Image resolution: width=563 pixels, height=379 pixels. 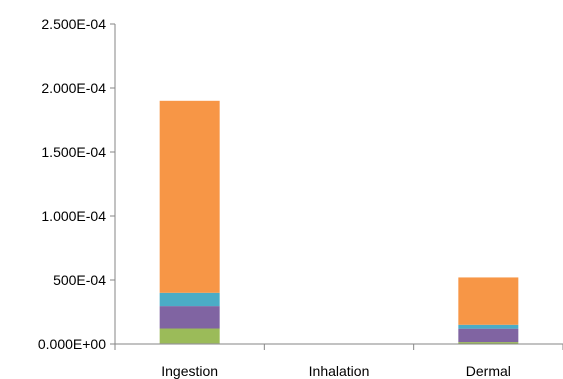 What do you see at coordinates (338, 347) in the screenshot?
I see `x-axis-ticks` at bounding box center [338, 347].